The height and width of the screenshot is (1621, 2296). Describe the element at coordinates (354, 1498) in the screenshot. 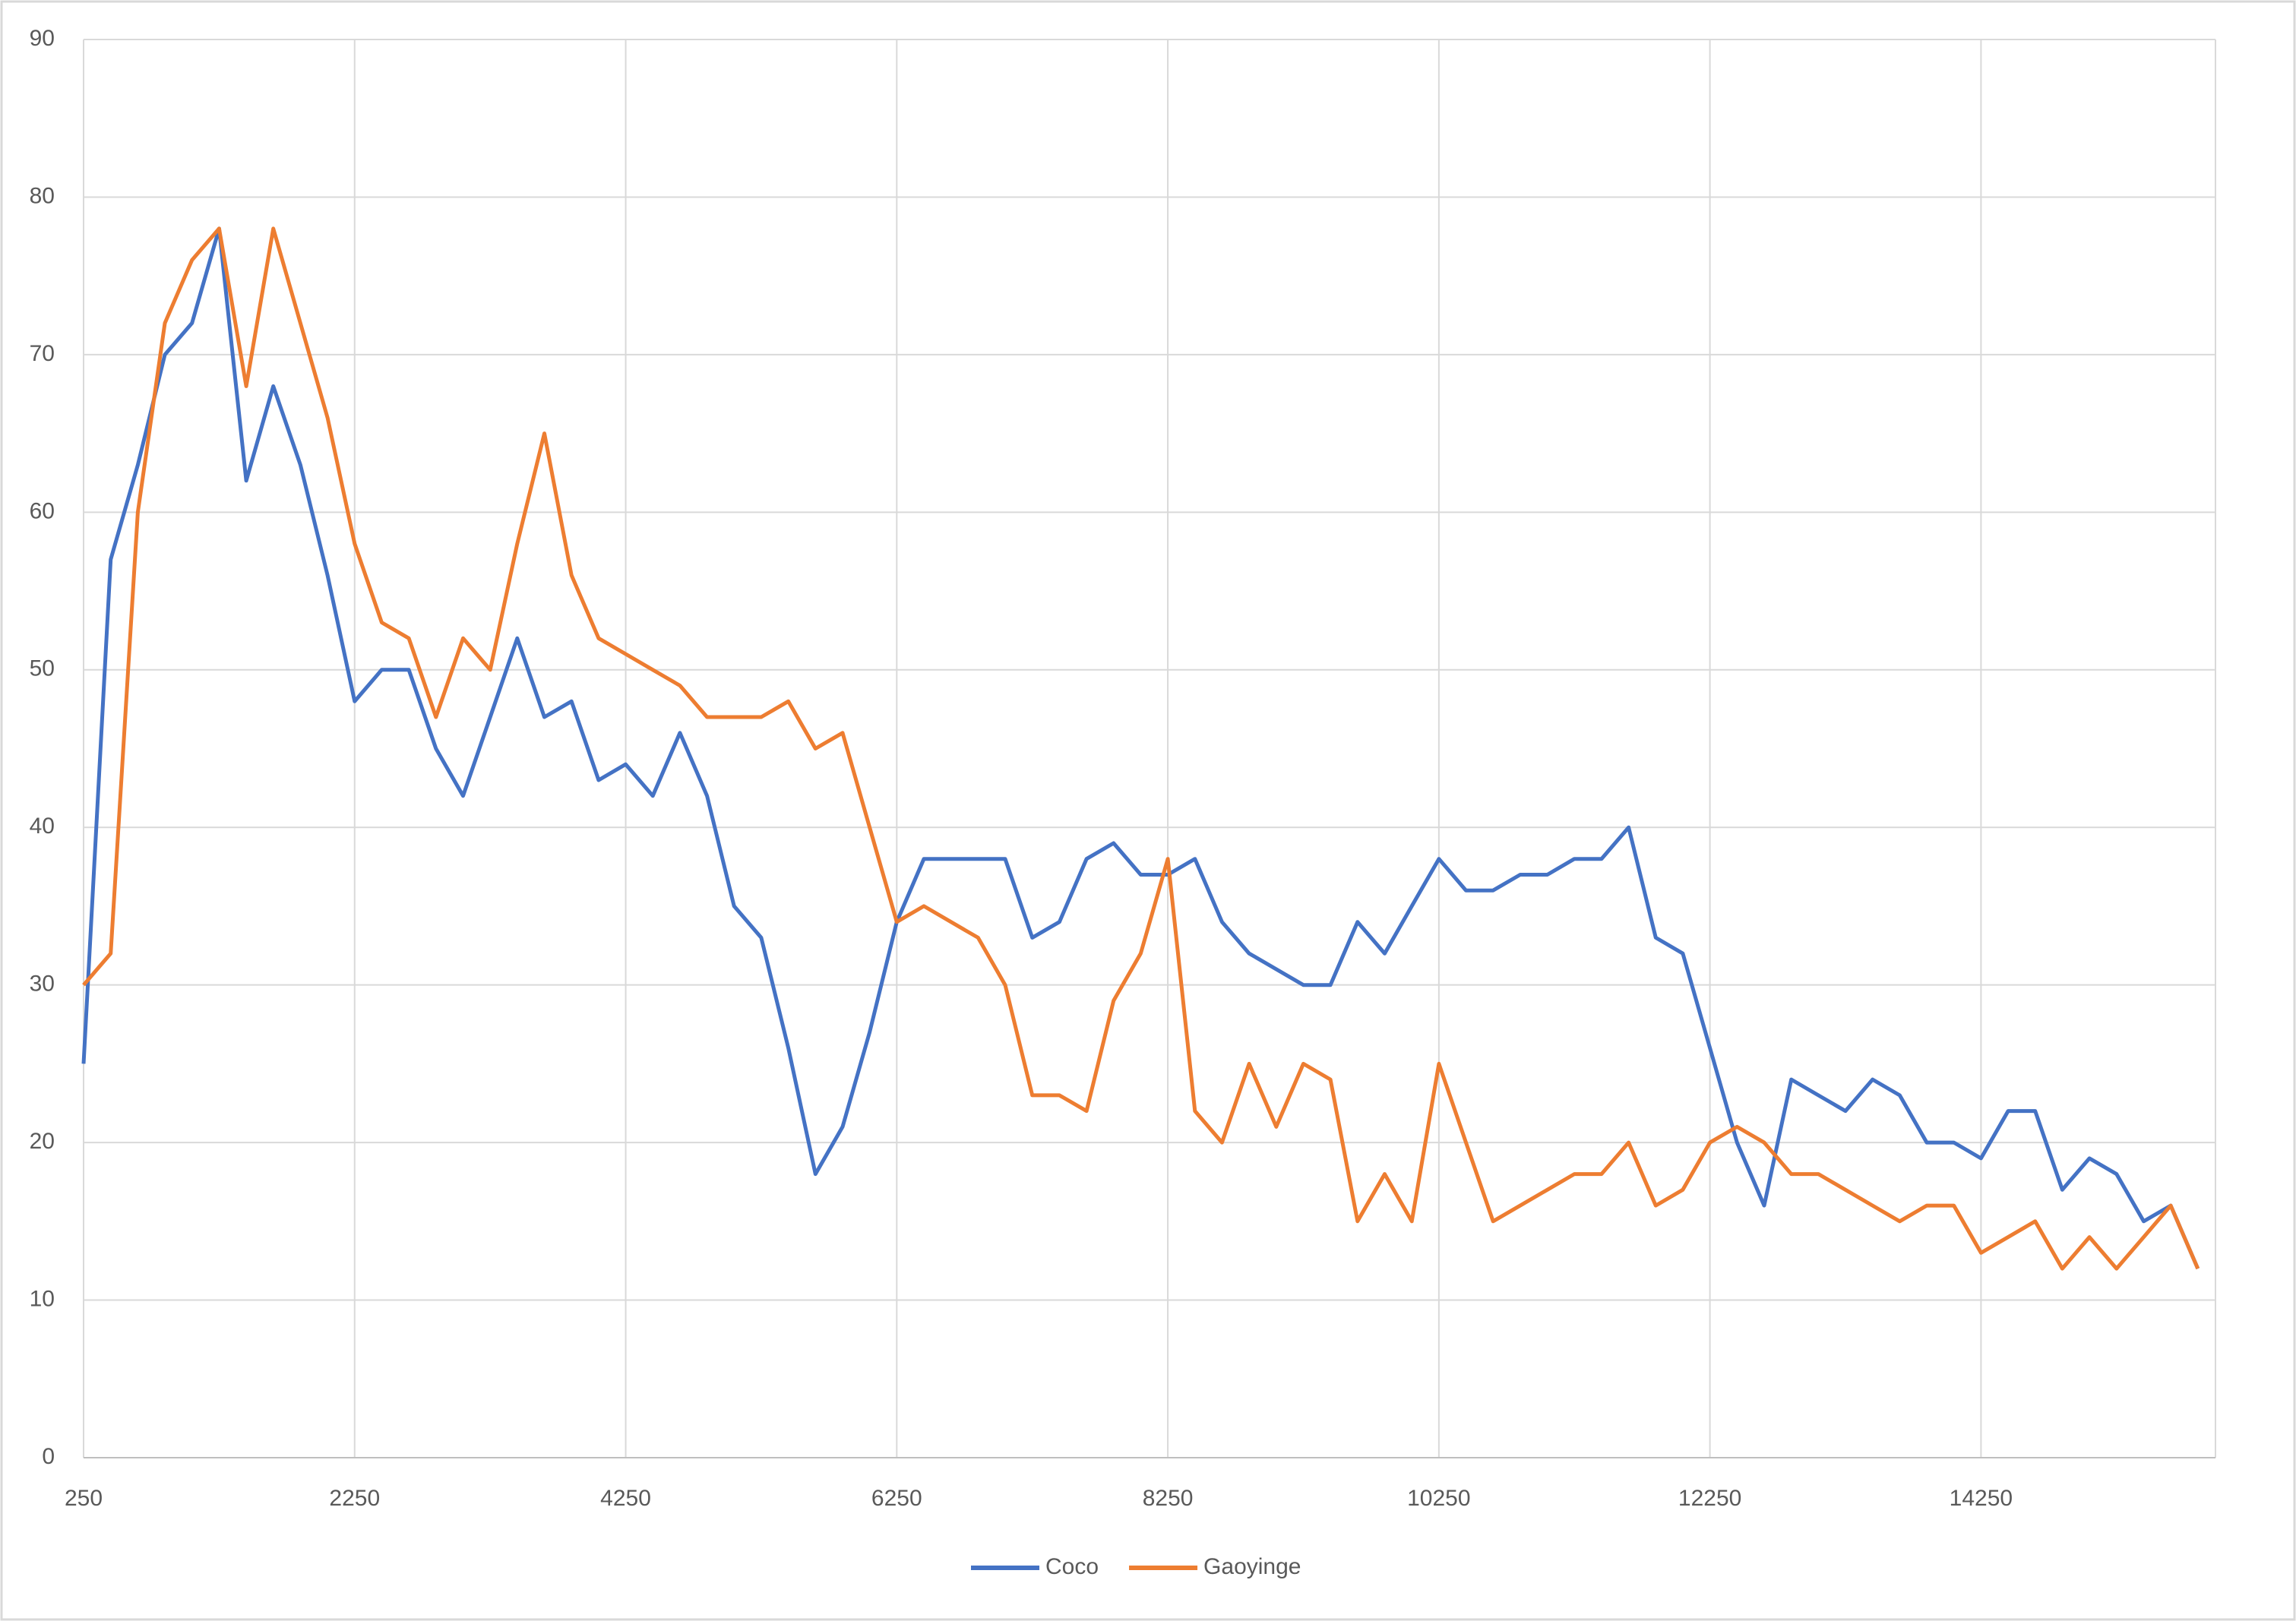

I see `x-tick-label: 2250` at that location.